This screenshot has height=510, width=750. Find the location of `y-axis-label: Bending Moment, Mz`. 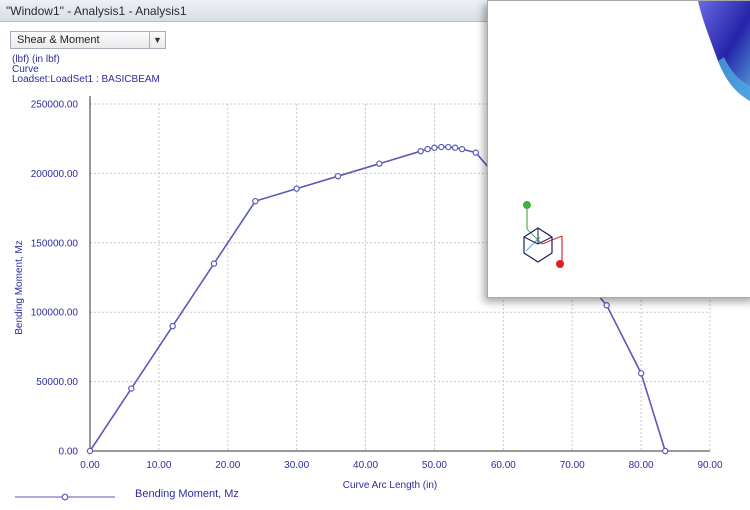

y-axis-label: Bending Moment, Mz is located at coordinates (19, 287).